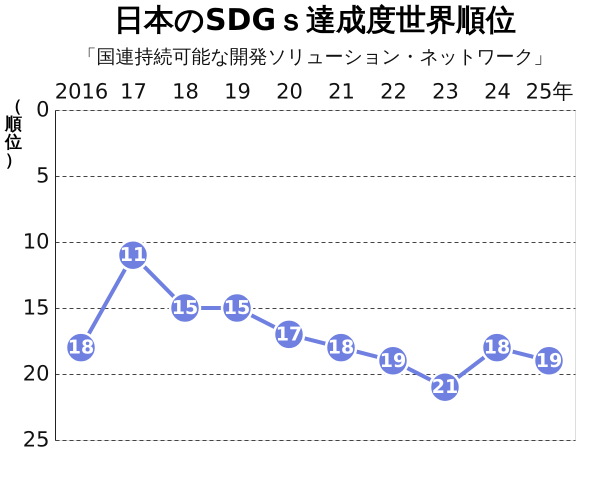 This screenshot has height=486, width=600. What do you see at coordinates (289, 92) in the screenshot?
I see `x-tick-label: 20` at bounding box center [289, 92].